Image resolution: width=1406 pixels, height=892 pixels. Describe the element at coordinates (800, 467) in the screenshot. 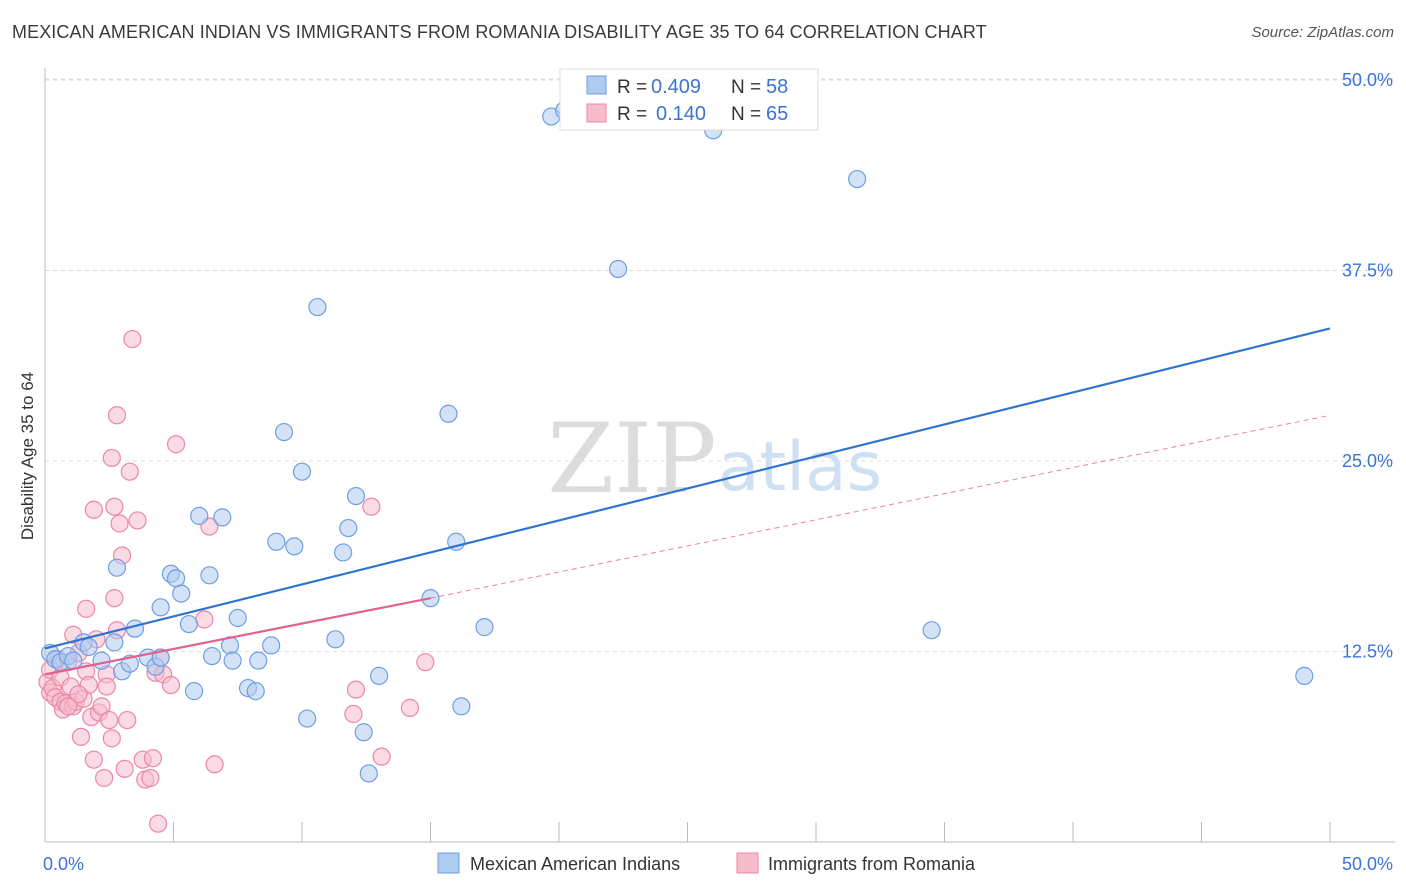

I see `watermark-atlas: atlas` at that location.